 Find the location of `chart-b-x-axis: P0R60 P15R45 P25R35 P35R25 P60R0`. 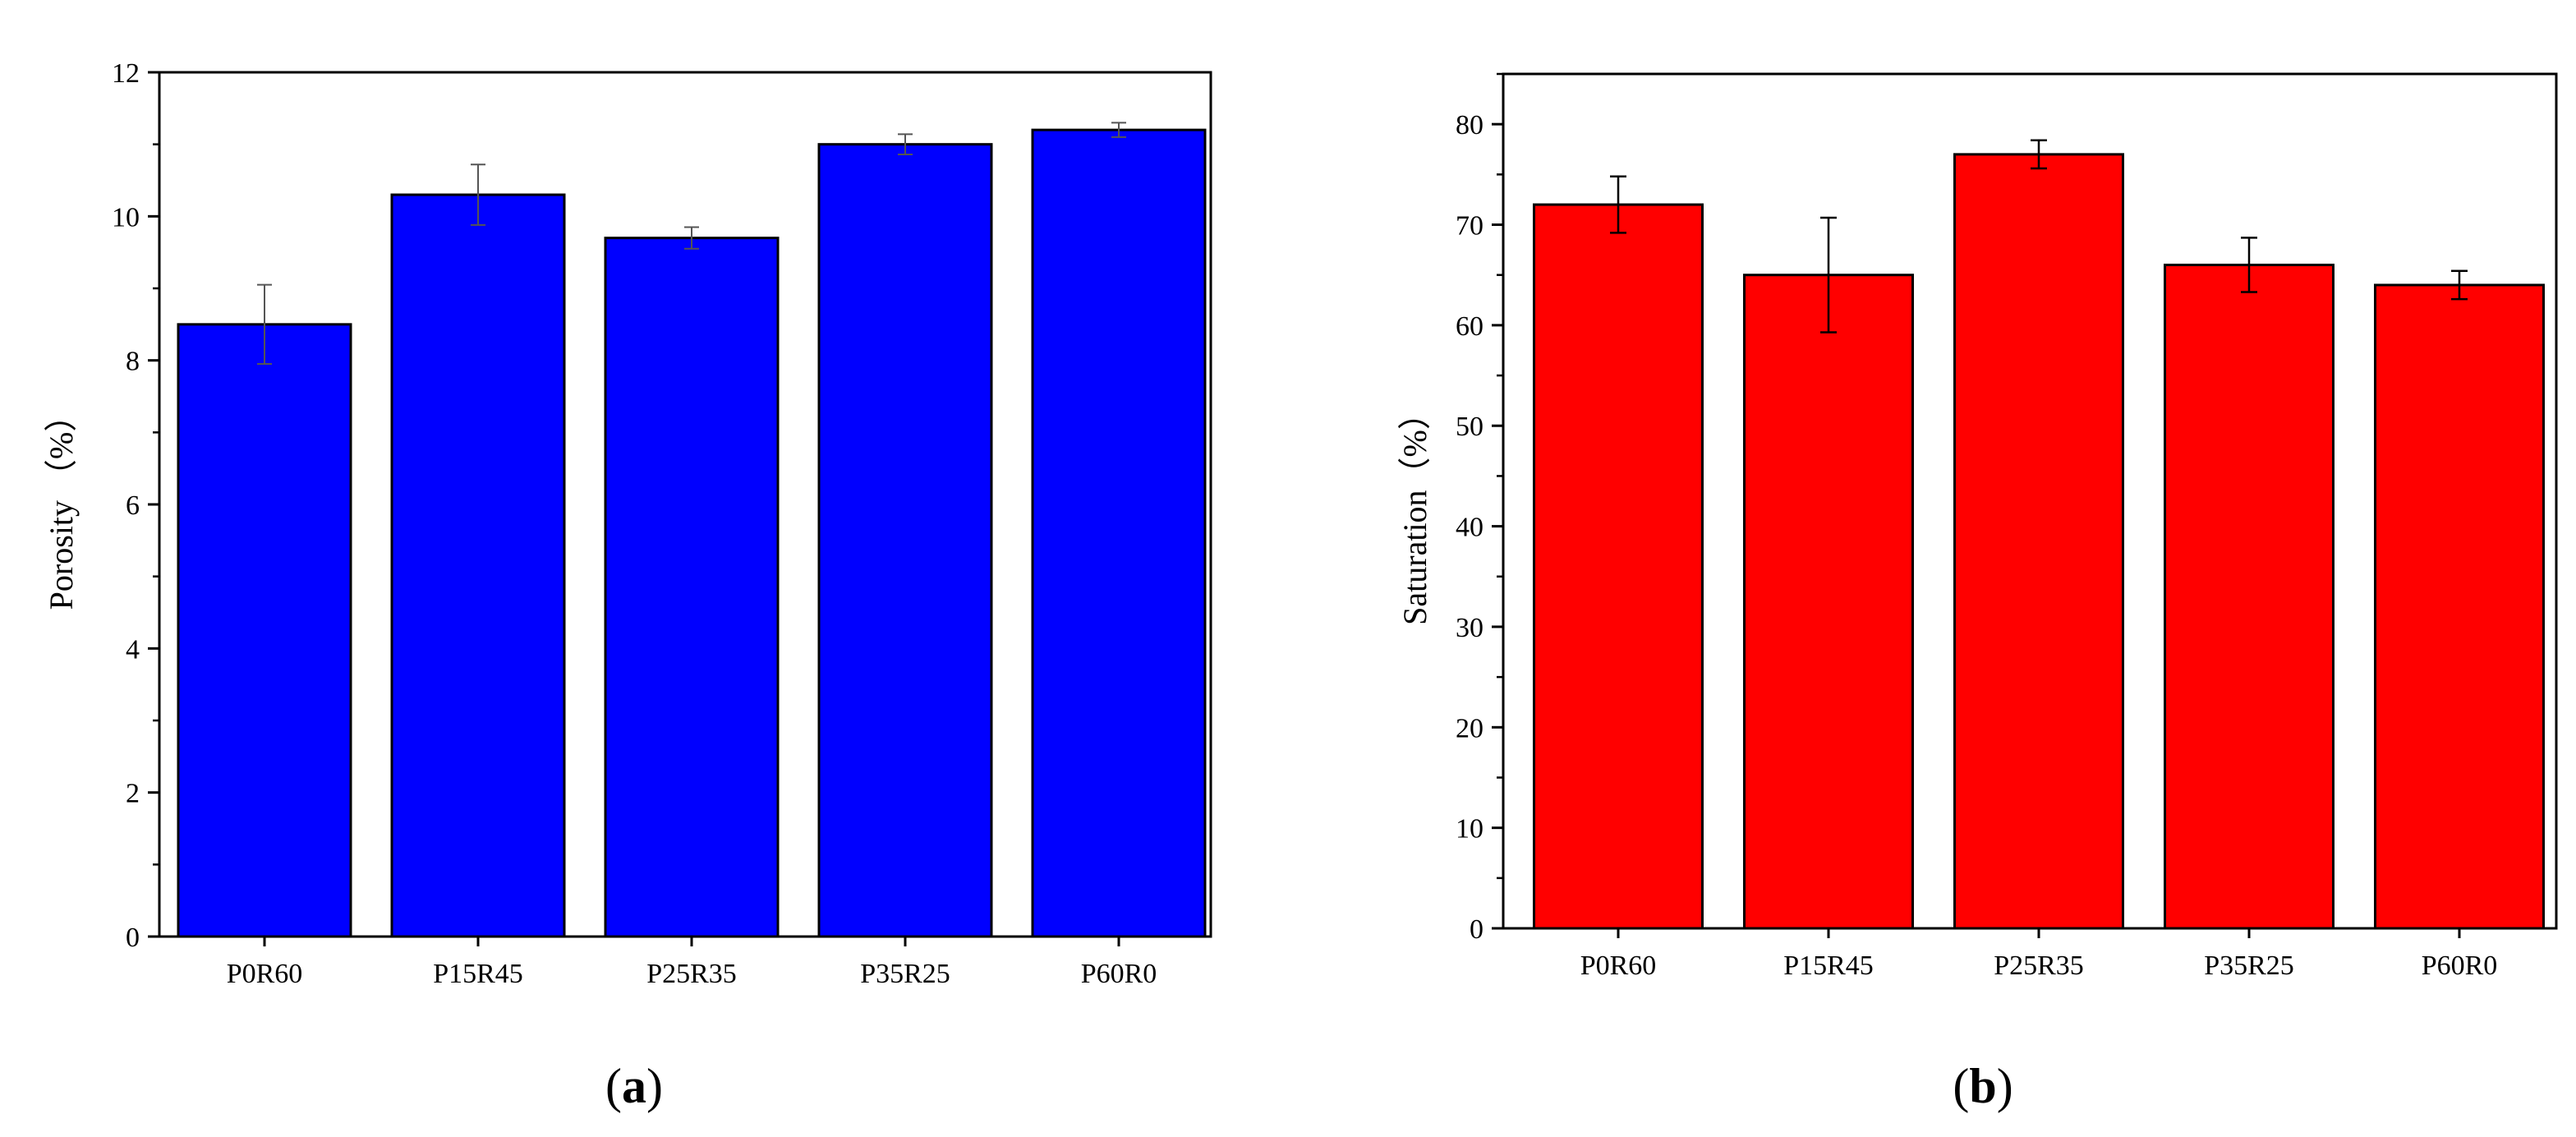

chart-b-x-axis: P0R60 P15R45 P25R35 P35R25 P60R0 is located at coordinates (2039, 955).